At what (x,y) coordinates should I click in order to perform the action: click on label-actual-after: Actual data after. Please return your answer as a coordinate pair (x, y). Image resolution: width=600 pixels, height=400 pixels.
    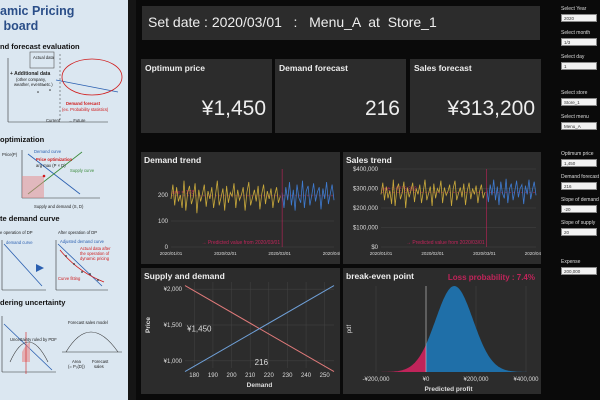
    Looking at the image, I should click on (95, 248).